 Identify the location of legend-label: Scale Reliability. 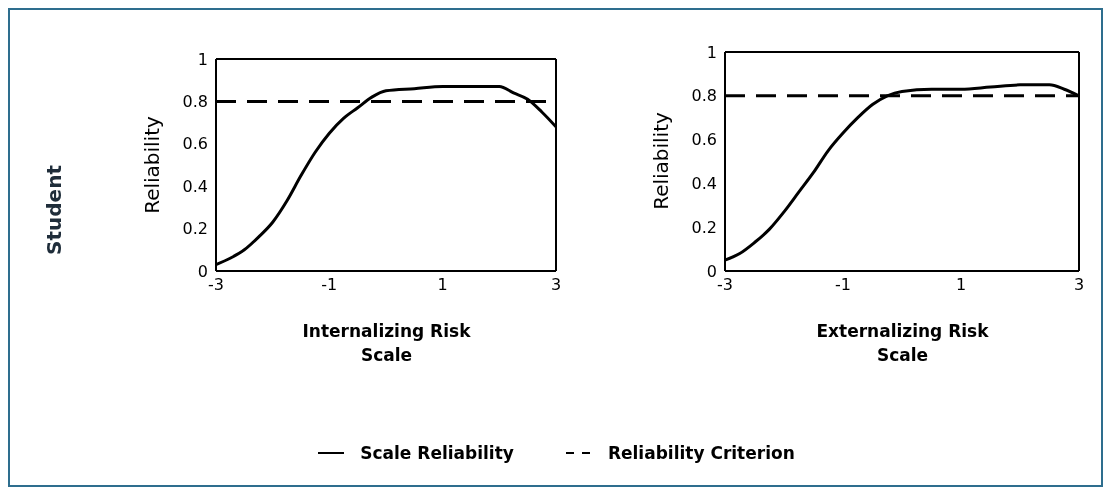
(437, 453).